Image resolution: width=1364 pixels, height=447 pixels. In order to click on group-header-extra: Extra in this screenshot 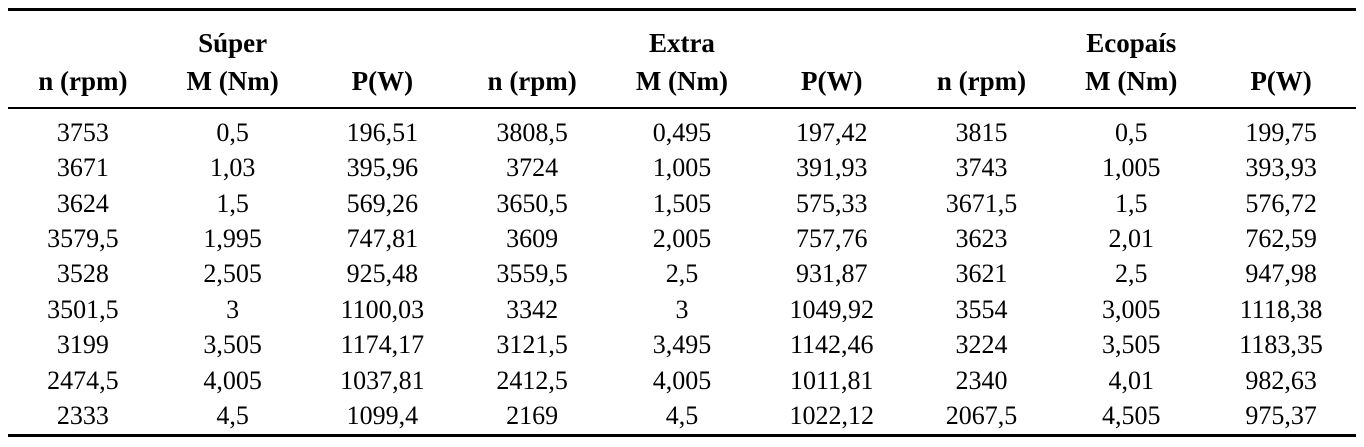, I will do `click(681, 43)`.